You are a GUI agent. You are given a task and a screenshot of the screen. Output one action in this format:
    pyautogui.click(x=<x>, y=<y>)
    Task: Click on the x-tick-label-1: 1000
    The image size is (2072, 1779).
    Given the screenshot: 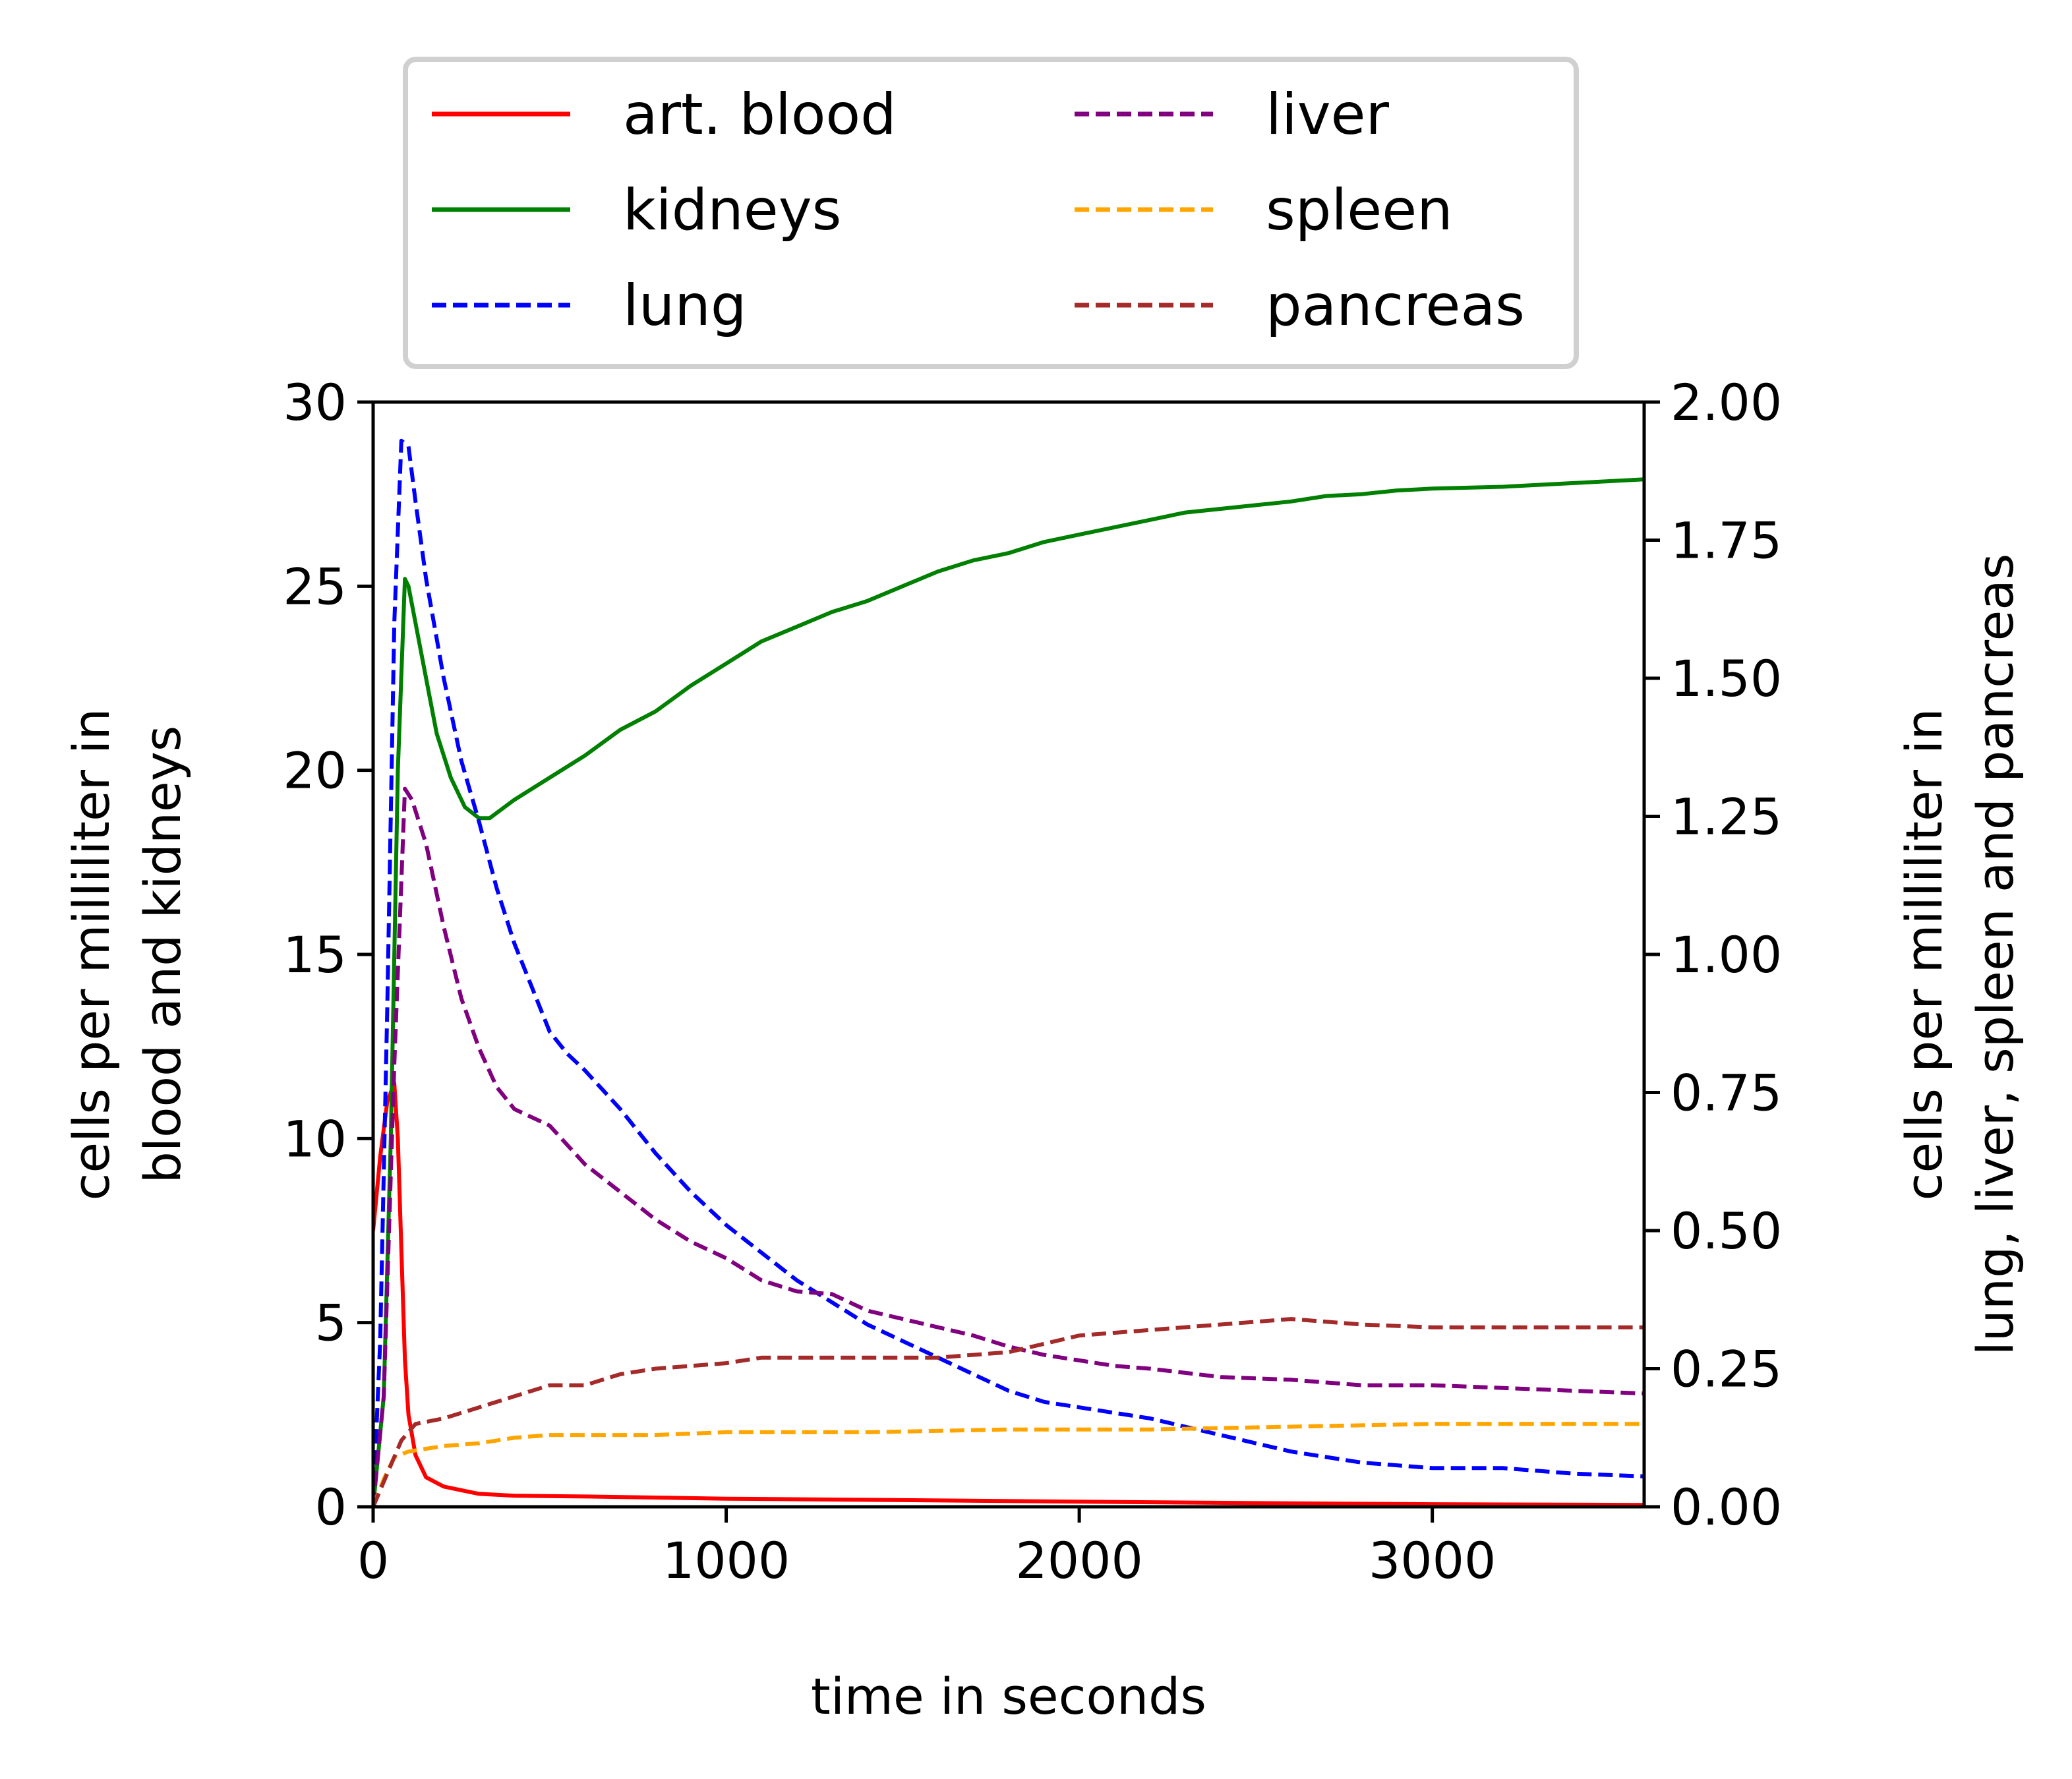 What is the action you would take?
    pyautogui.click(x=726, y=1561)
    